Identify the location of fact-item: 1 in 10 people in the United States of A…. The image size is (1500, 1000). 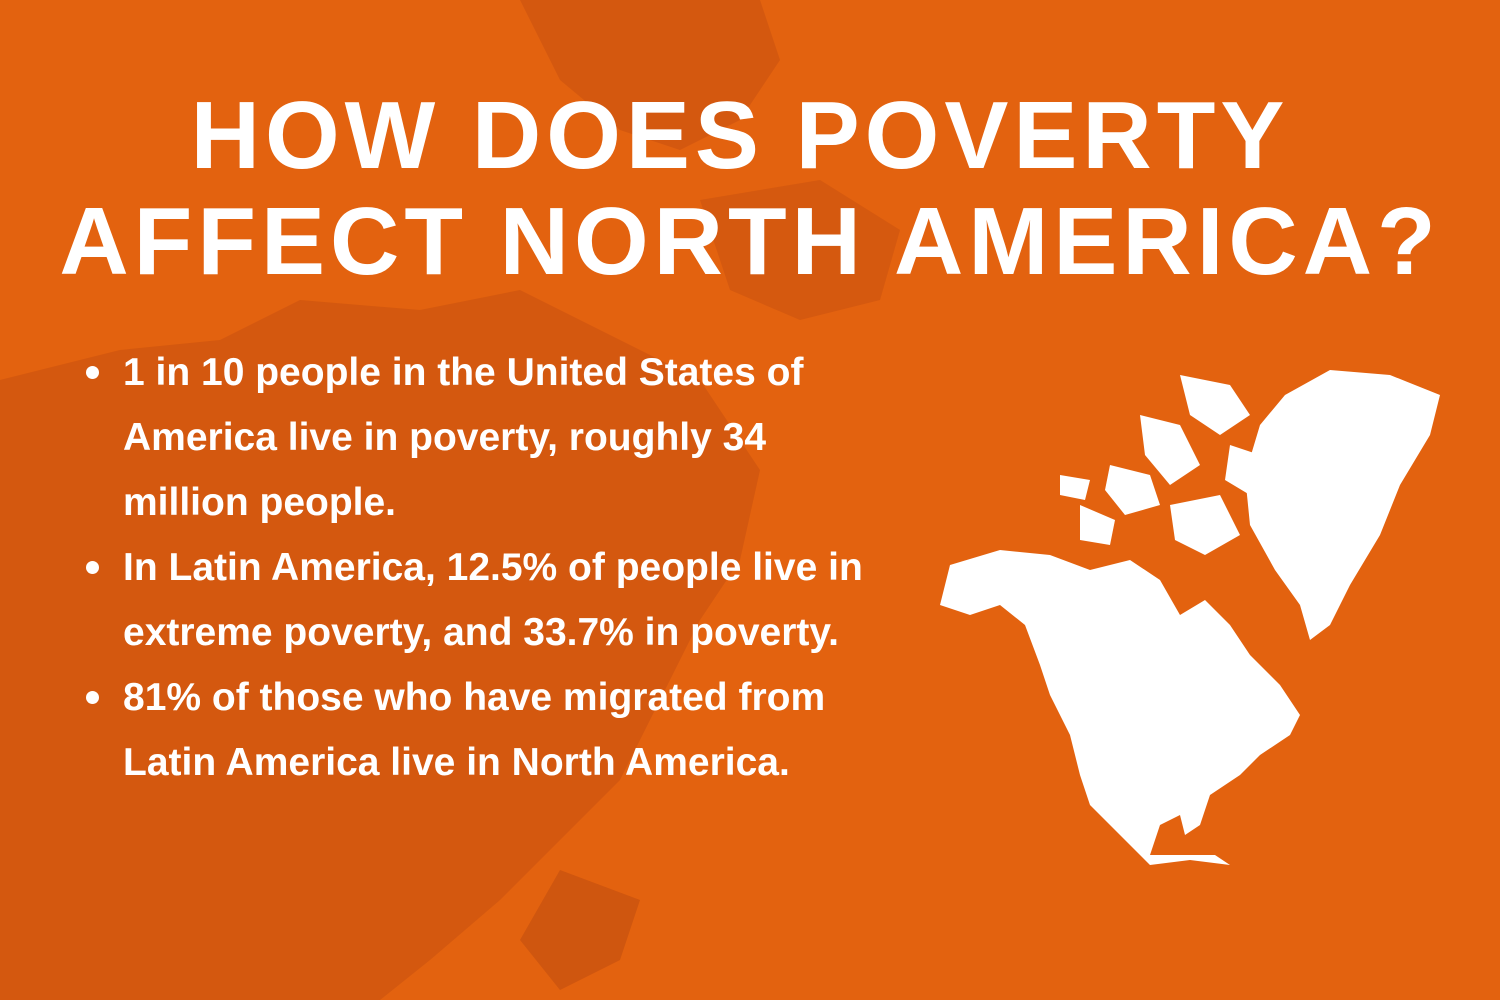
(480, 437).